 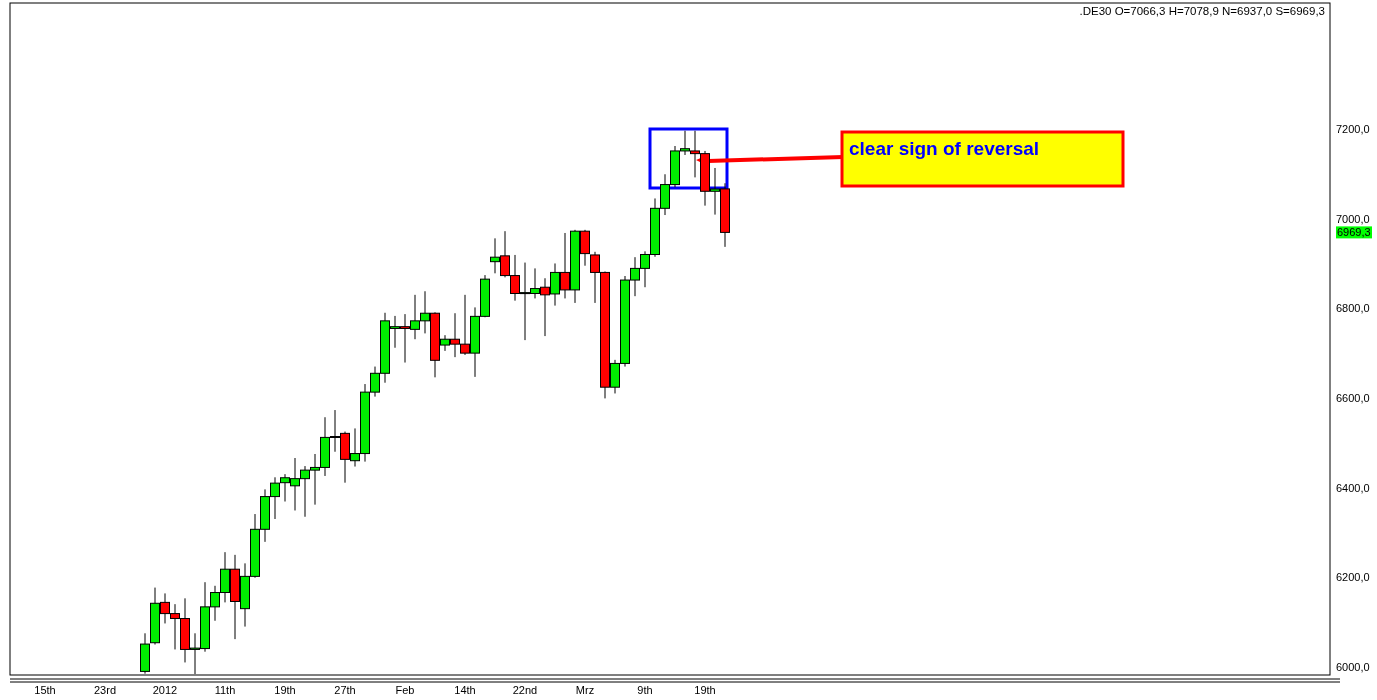 I want to click on text: 6969,3, so click(x=1354, y=232).